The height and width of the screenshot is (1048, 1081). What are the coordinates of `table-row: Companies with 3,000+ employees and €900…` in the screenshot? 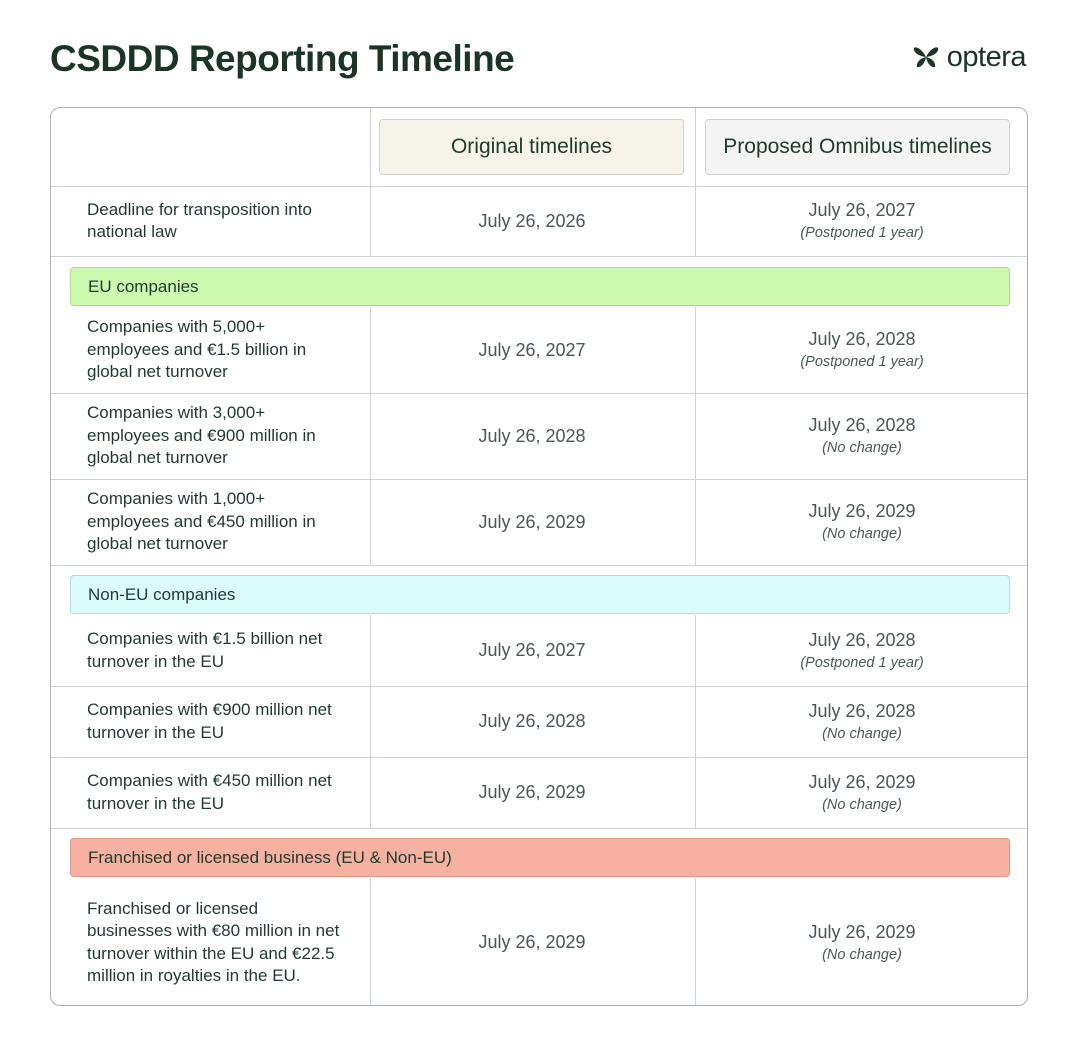 It's located at (539, 436).